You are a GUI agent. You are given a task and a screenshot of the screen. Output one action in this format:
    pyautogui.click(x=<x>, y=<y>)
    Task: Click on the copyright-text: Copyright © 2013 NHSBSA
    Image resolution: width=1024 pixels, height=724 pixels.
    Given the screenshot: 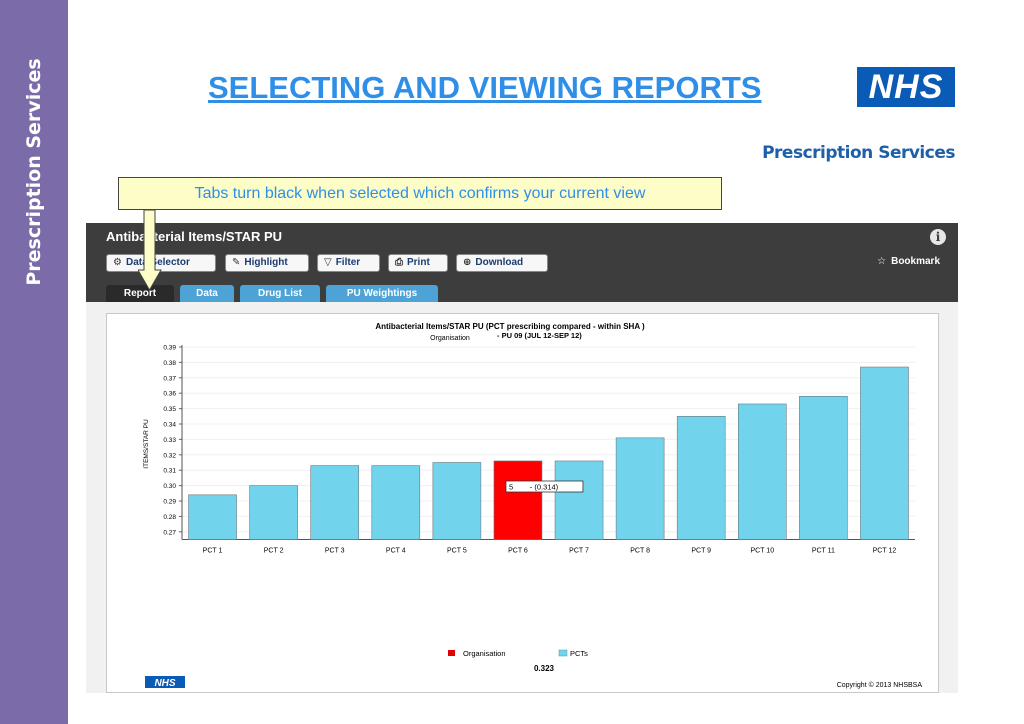 What is the action you would take?
    pyautogui.click(x=880, y=685)
    